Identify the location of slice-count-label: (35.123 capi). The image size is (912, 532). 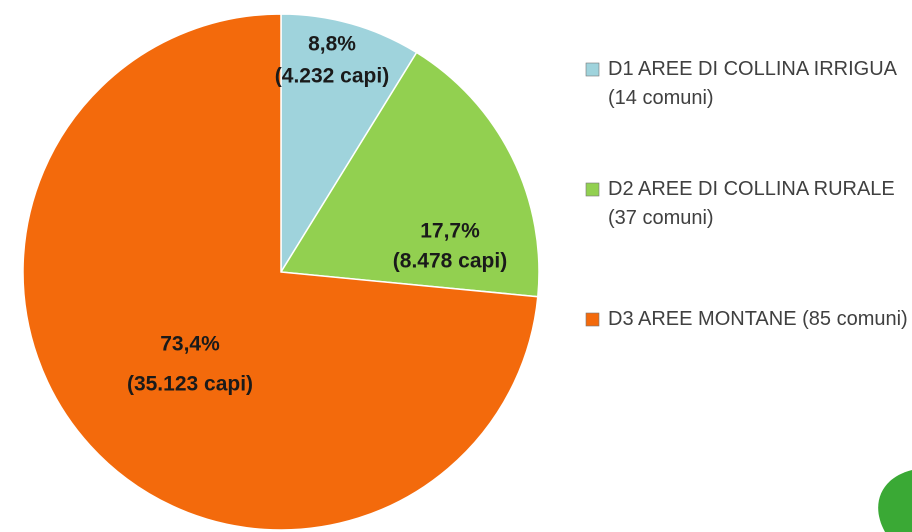
(190, 384).